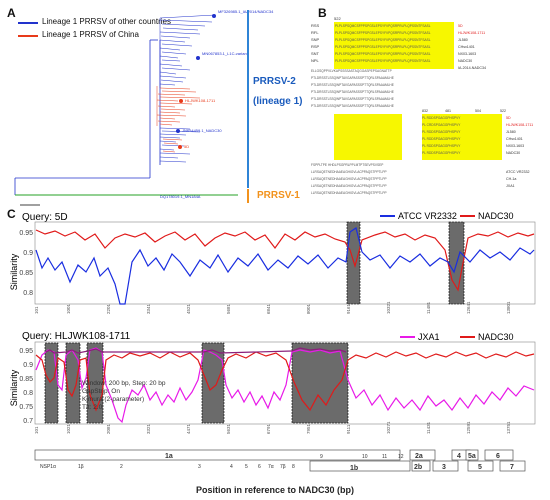 The image size is (550, 500). Describe the element at coordinates (401, 457) in the screenshot. I see `svg-text: 12` at that location.